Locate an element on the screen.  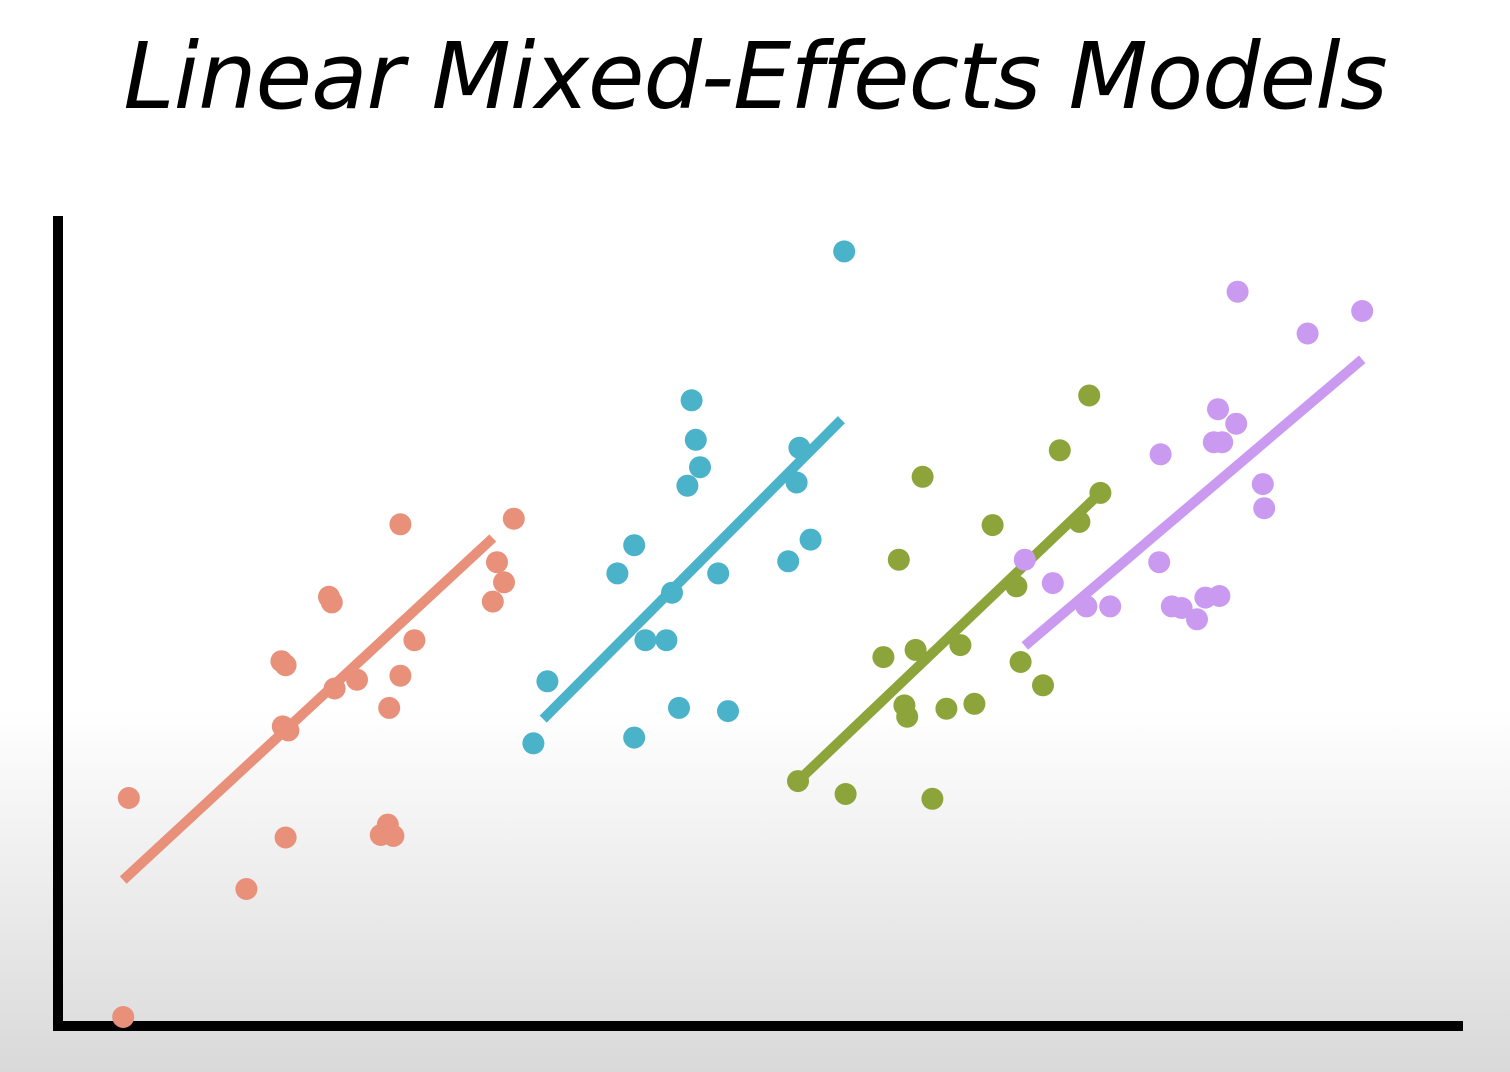
series-3-fit-line is located at coordinates (949, 637).